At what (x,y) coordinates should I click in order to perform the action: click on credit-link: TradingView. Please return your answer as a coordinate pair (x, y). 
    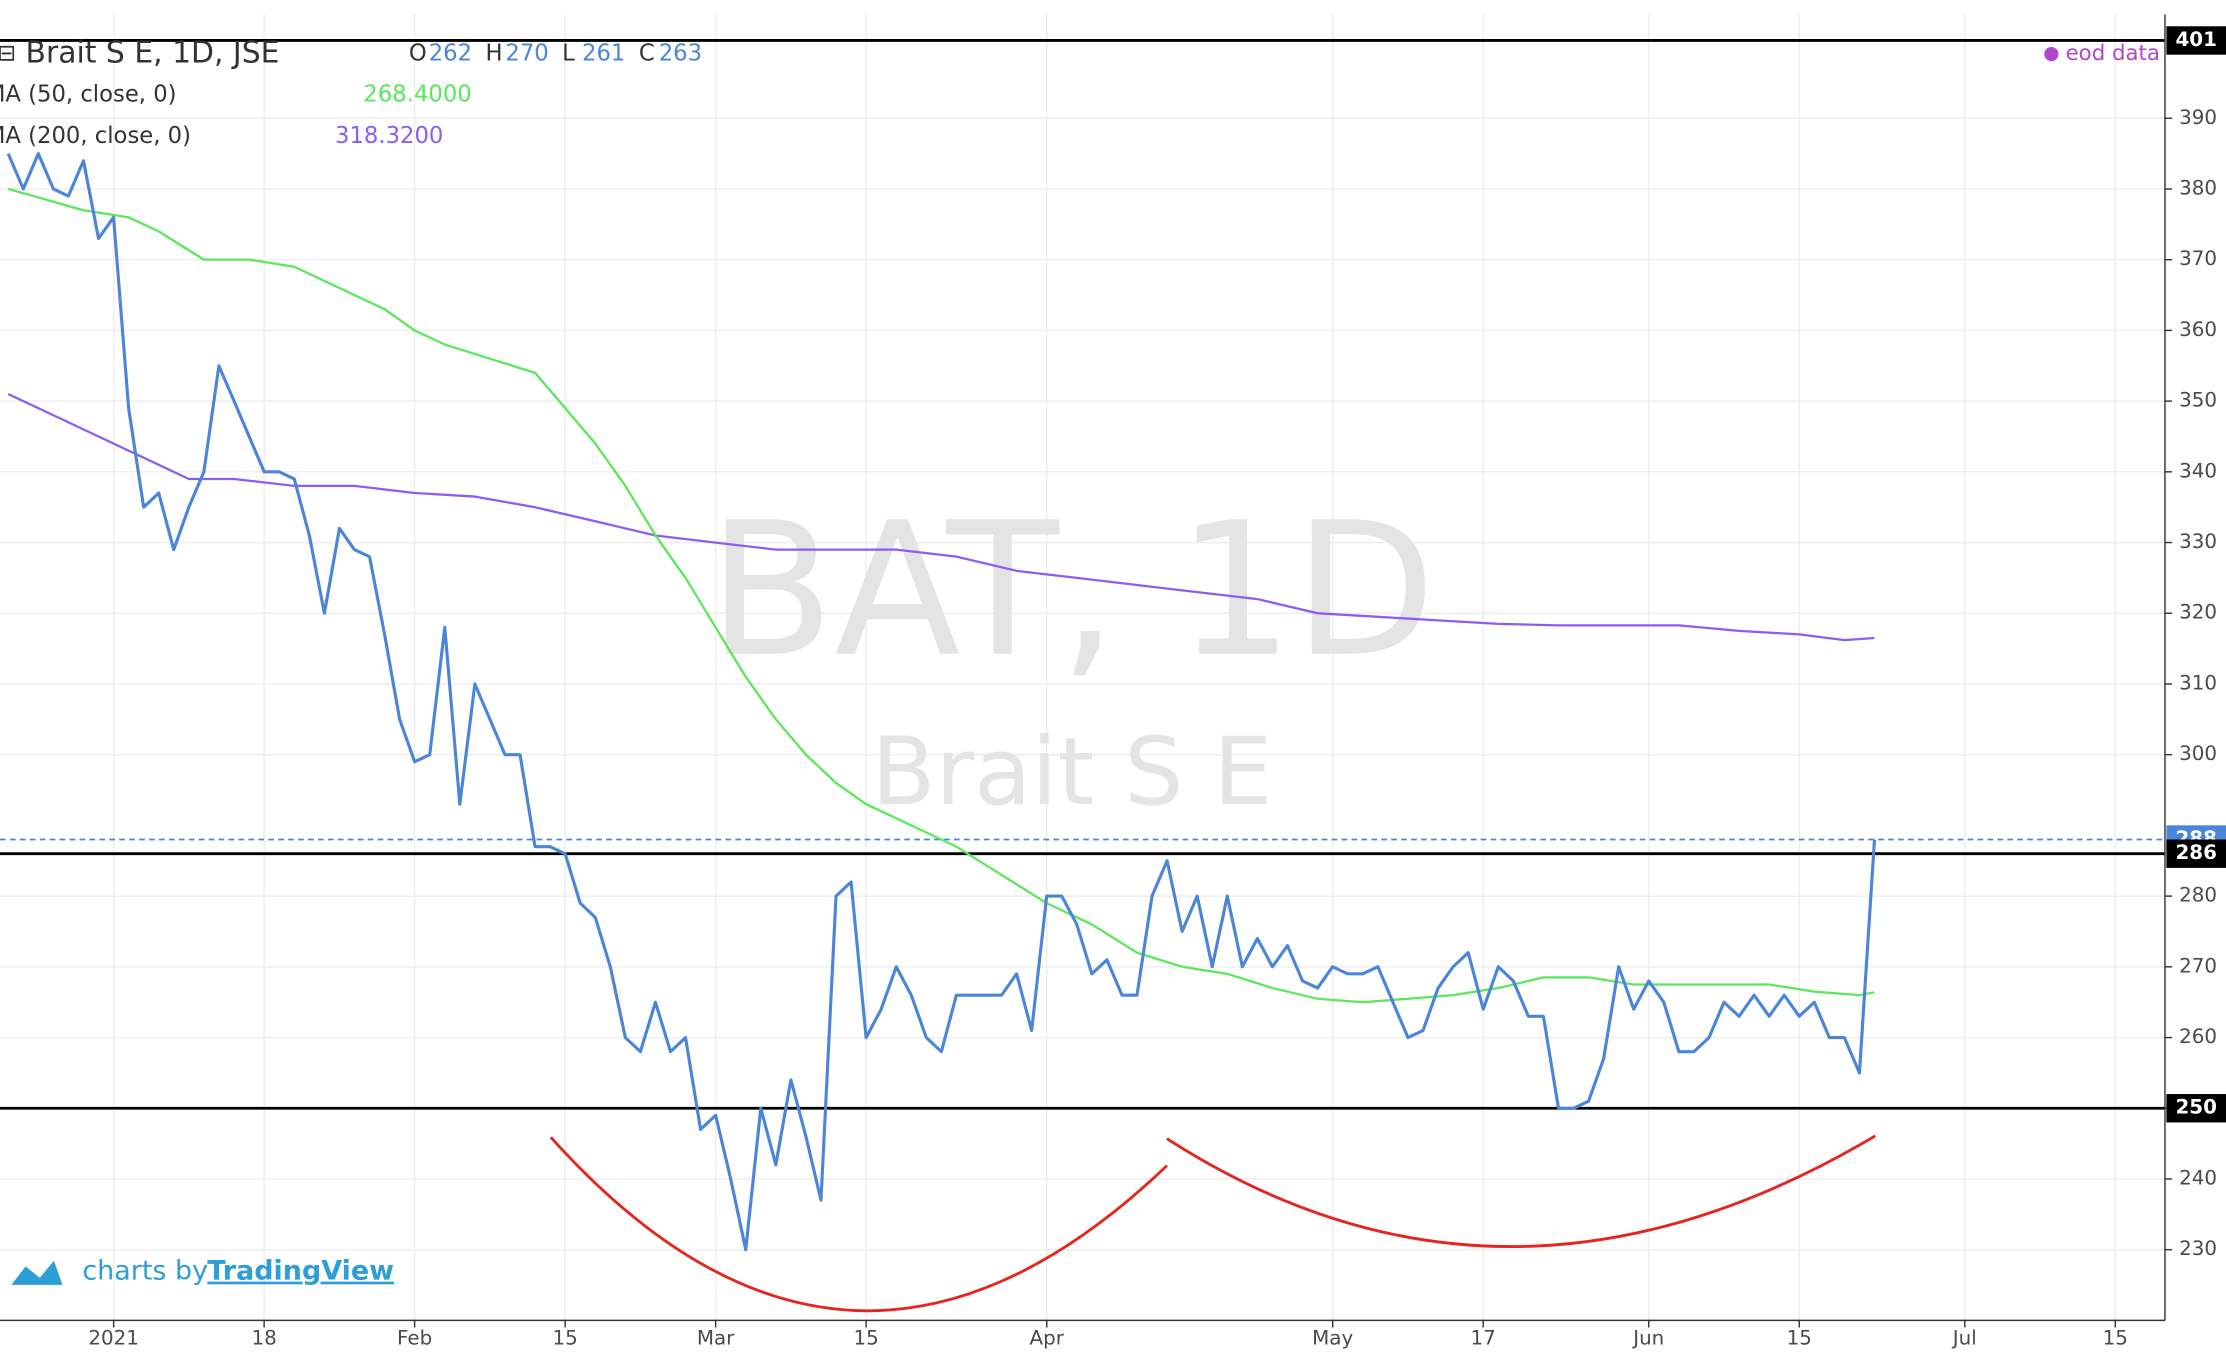
    Looking at the image, I should click on (300, 1271).